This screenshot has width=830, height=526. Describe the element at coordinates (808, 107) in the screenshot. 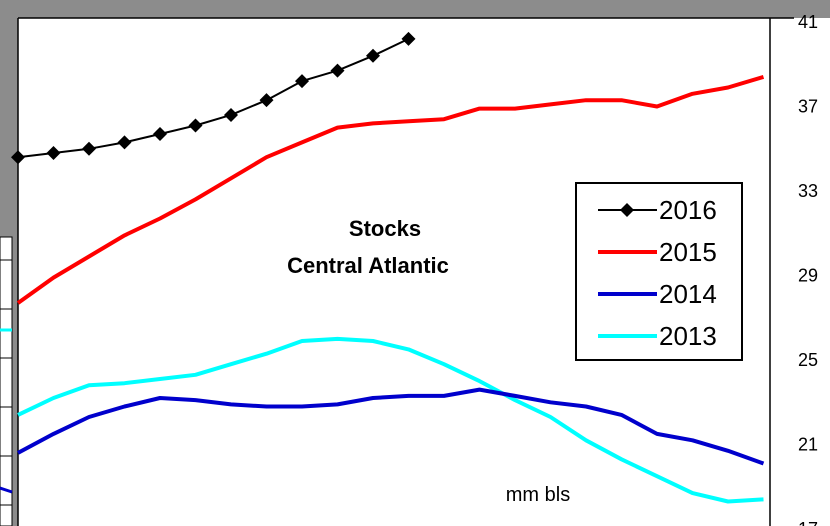

I see `y-tick-label: 37` at that location.